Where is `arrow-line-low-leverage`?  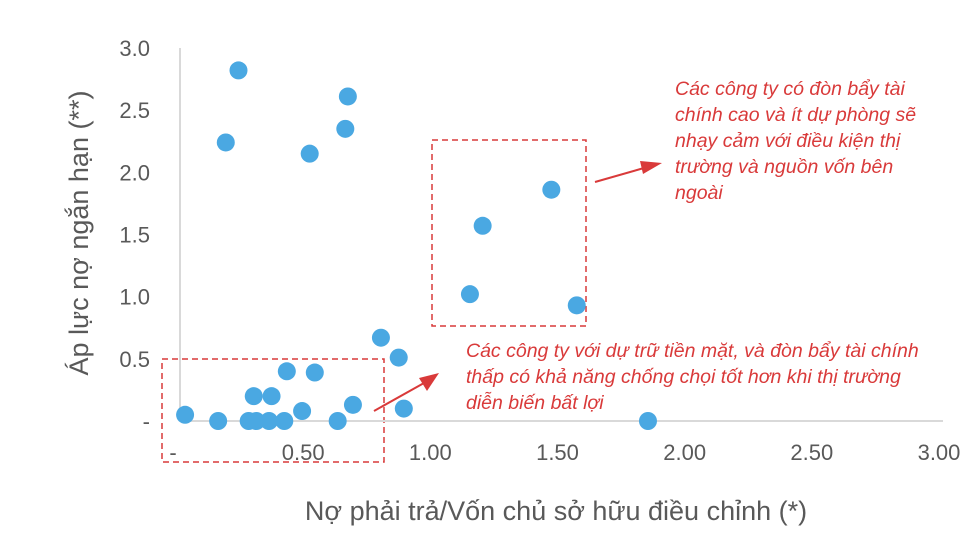
arrow-line-low-leverage is located at coordinates (399, 397).